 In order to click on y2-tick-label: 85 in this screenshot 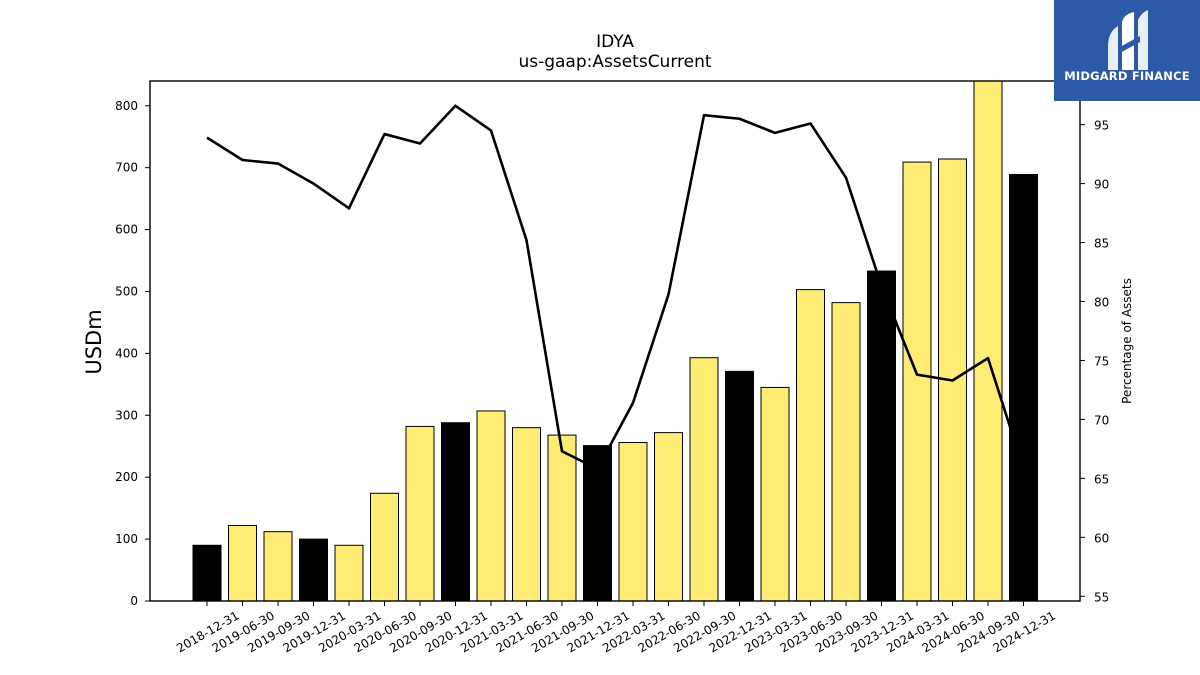, I will do `click(1101, 244)`.